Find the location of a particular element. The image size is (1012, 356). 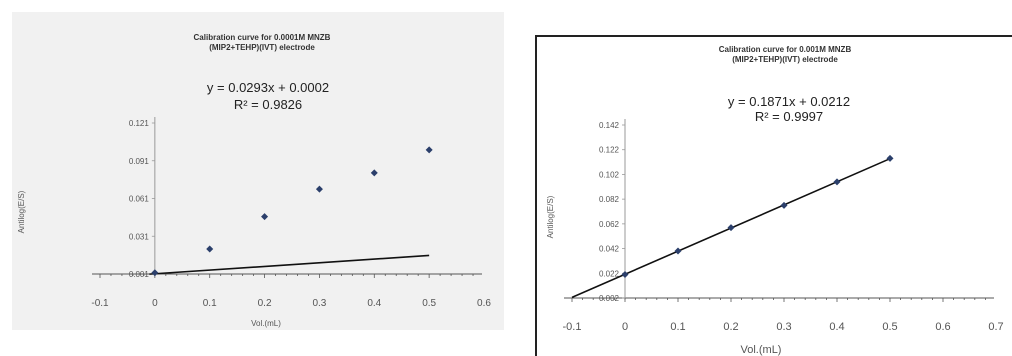

y-tick-label: 0.102 is located at coordinates (609, 174).